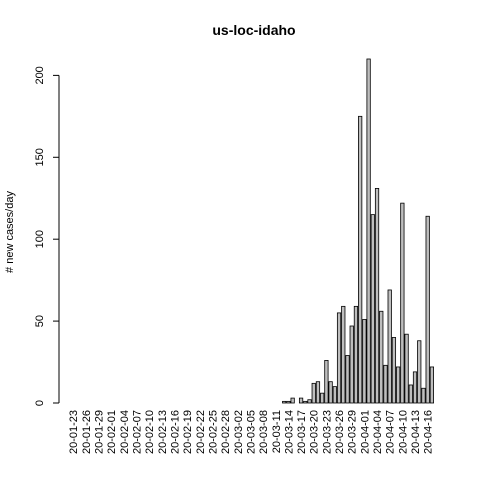 The width and height of the screenshot is (480, 480). I want to click on x-tick-label: 20-03-29, so click(353, 432).